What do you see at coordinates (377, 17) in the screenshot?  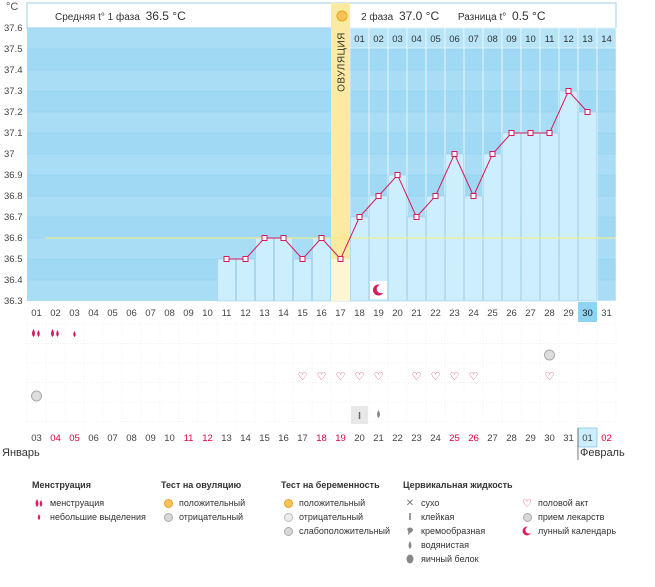 I see `phase2-label: 2 фаза` at bounding box center [377, 17].